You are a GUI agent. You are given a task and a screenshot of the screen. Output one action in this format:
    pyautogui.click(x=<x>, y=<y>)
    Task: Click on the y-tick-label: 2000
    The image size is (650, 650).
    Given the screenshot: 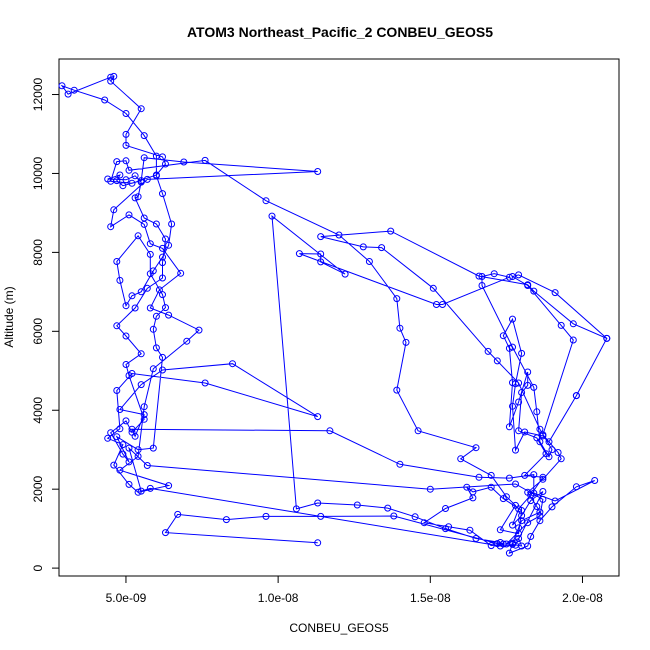 What is the action you would take?
    pyautogui.click(x=38, y=489)
    